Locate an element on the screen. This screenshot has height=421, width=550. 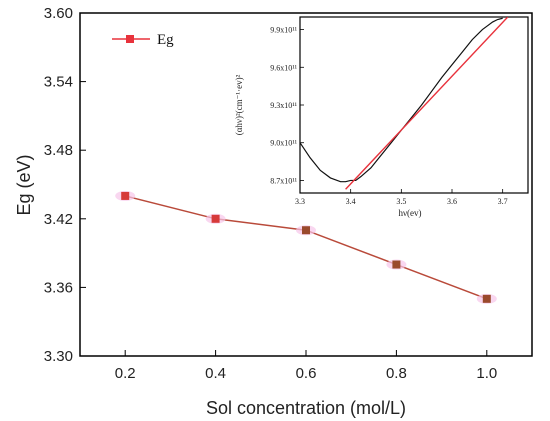
inset-y-tick-label: 9.0x10¹¹ is located at coordinates (283, 143).